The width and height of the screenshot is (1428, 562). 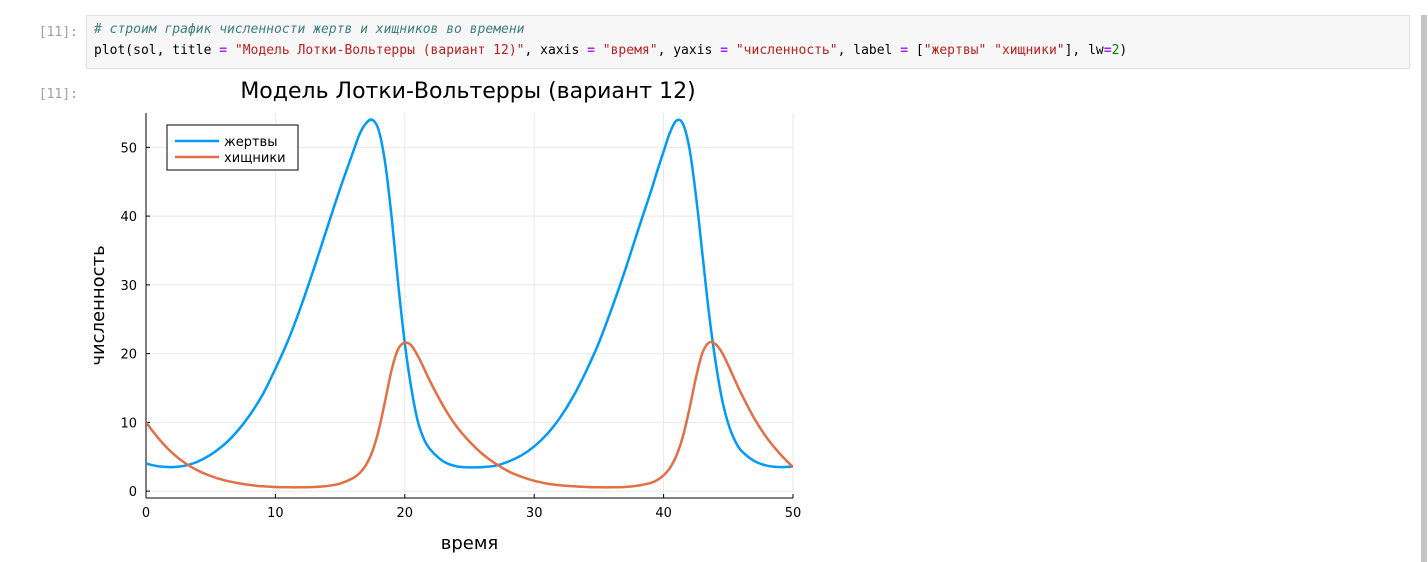 What do you see at coordinates (793, 513) in the screenshot?
I see `x-tick-label: 50` at bounding box center [793, 513].